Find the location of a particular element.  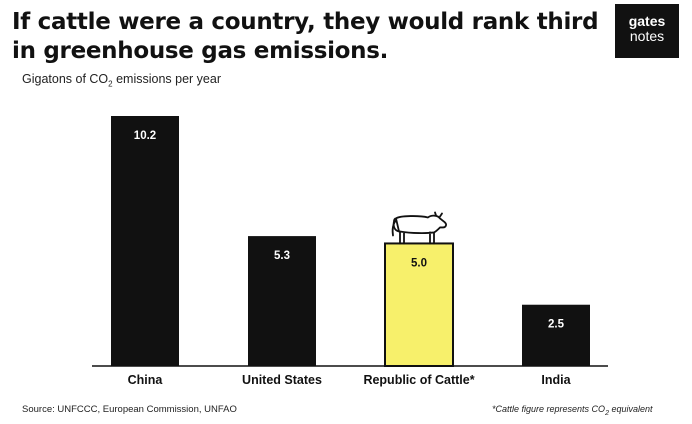

value-label: 5.3 is located at coordinates (282, 256).